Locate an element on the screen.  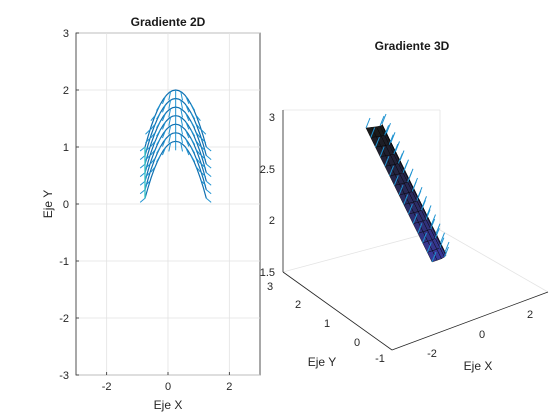
z-tick-label: 2 is located at coordinates (272, 221).